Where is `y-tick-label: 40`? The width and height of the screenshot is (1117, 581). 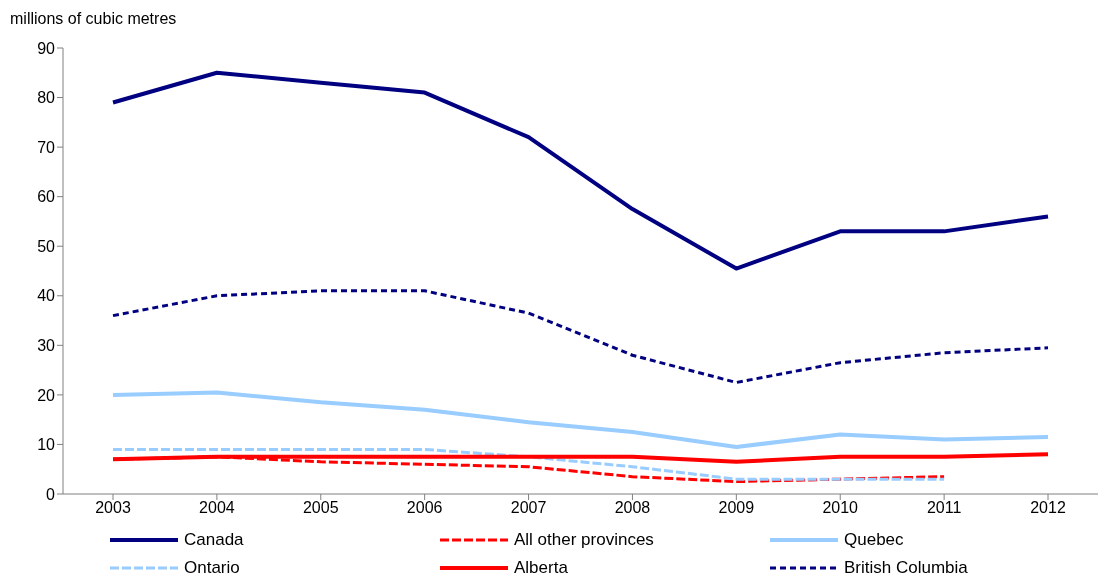 y-tick-label: 40 is located at coordinates (46, 296).